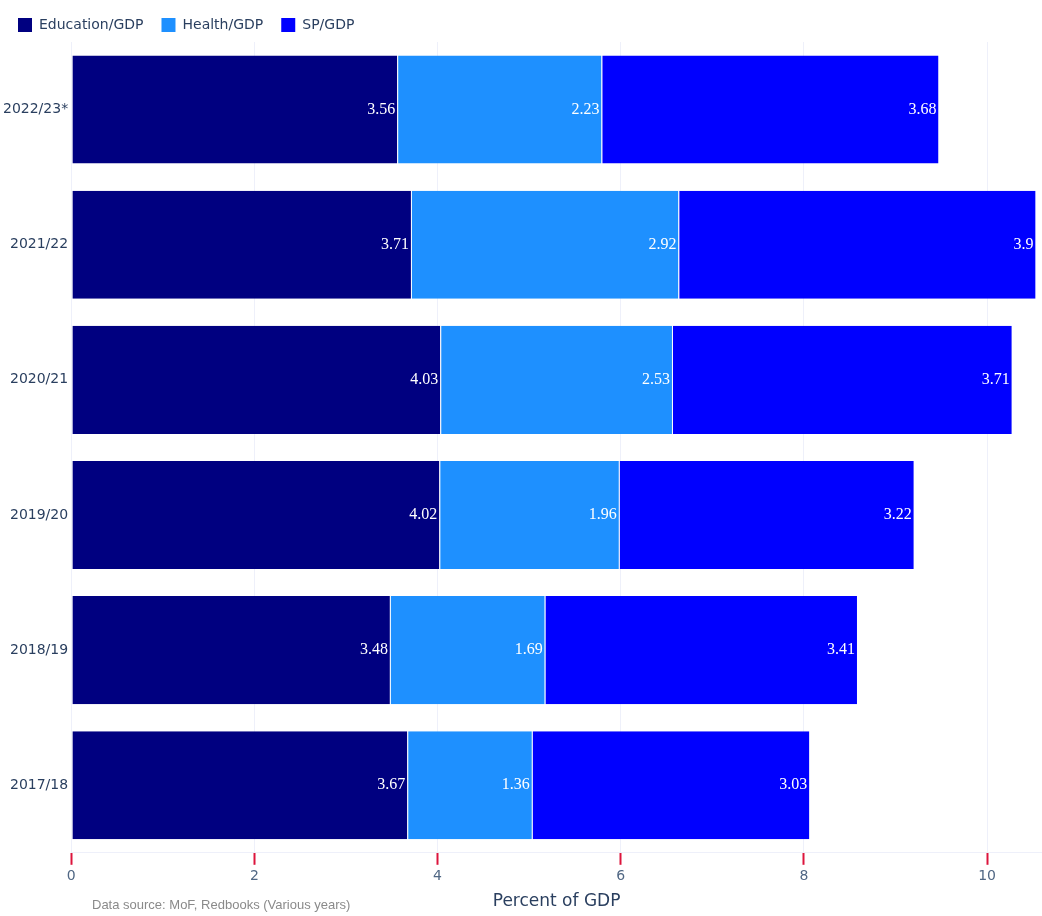  What do you see at coordinates (897, 514) in the screenshot?
I see `data-label: 3.22` at bounding box center [897, 514].